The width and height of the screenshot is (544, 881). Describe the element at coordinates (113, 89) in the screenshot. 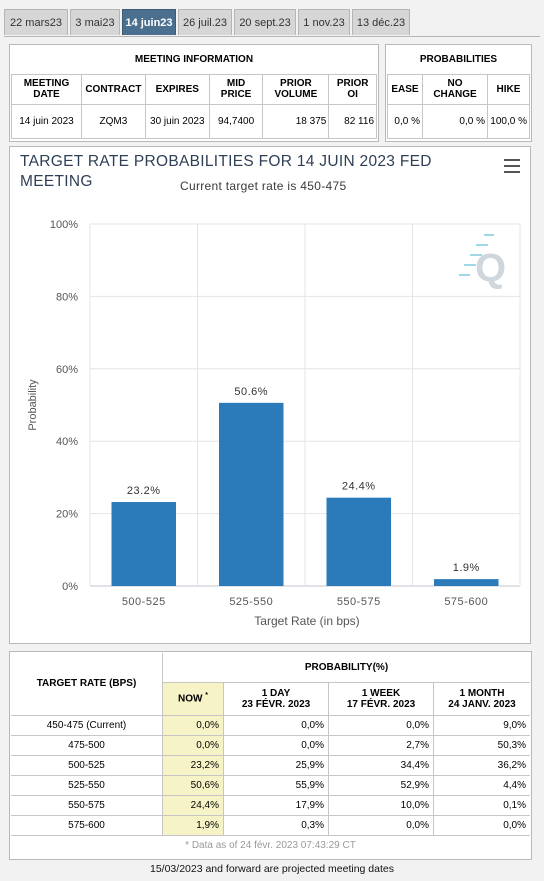

I see `contract-header: CONTRACT` at that location.